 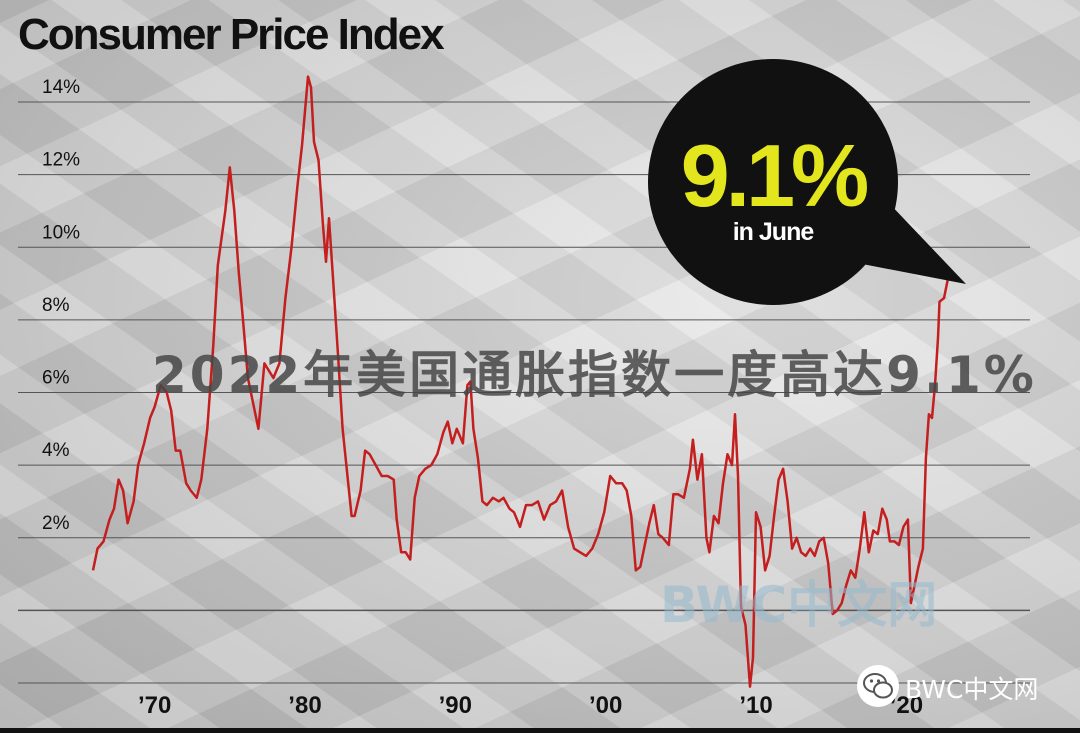 What do you see at coordinates (605, 705) in the screenshot?
I see `x-tick-label: ’00` at bounding box center [605, 705].